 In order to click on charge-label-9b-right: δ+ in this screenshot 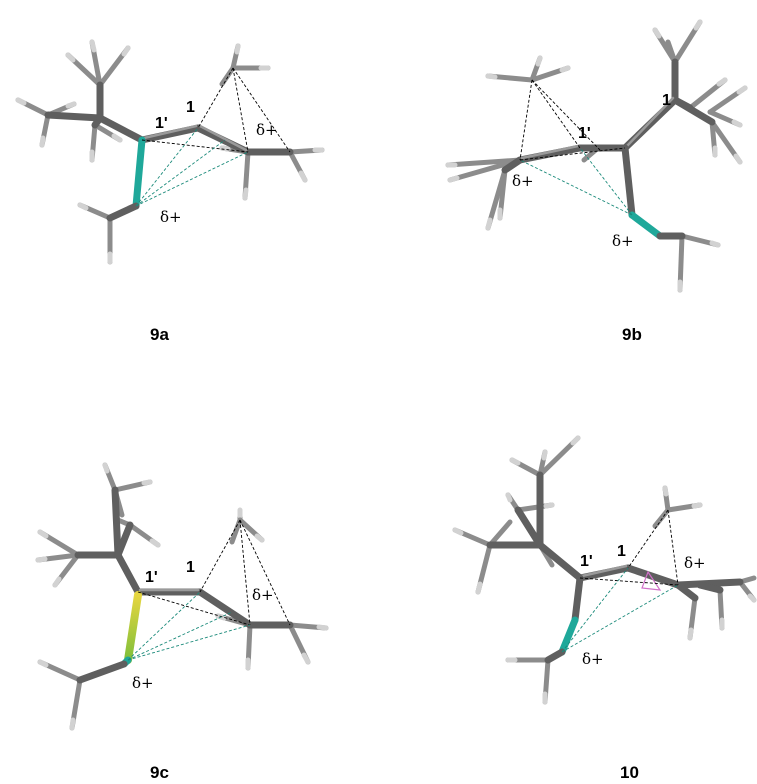, I will do `click(623, 241)`.